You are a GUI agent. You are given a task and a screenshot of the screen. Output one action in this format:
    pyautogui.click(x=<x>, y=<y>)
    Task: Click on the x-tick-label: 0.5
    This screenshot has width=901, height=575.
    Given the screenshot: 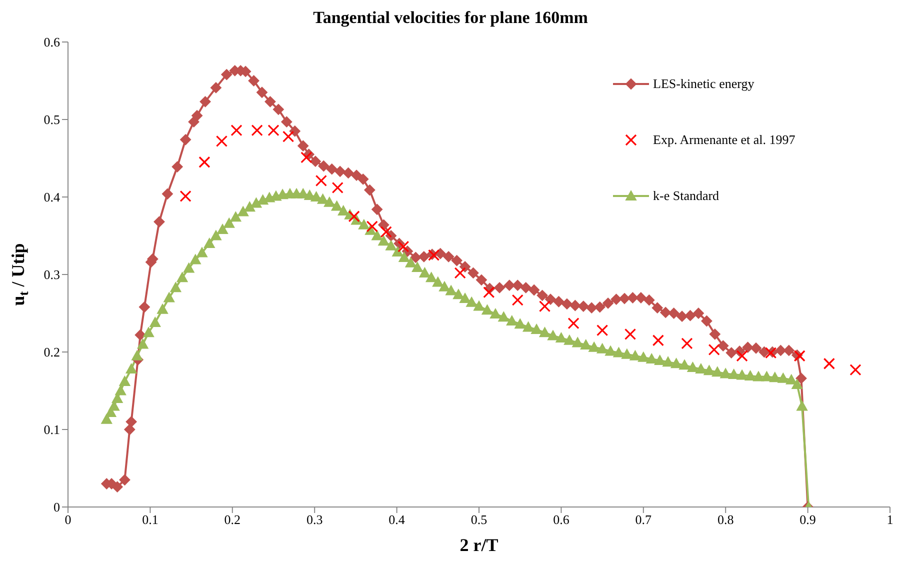 What is the action you would take?
    pyautogui.click(x=479, y=520)
    